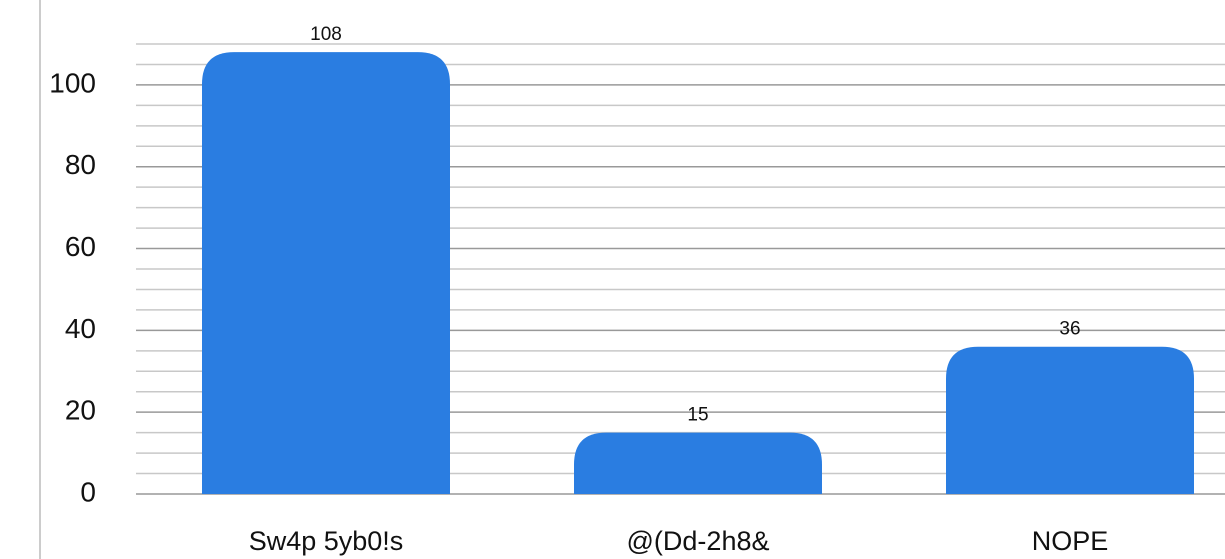  Describe the element at coordinates (1070, 541) in the screenshot. I see `x-tick-label: NOPE` at that location.